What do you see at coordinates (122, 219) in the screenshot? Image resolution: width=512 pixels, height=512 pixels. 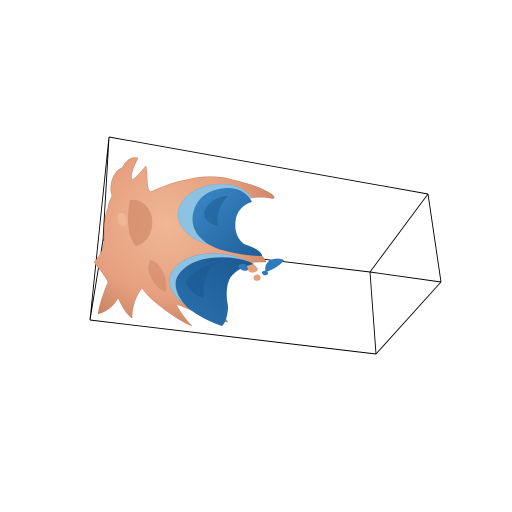 I see `outer-surface-highlight` at bounding box center [122, 219].